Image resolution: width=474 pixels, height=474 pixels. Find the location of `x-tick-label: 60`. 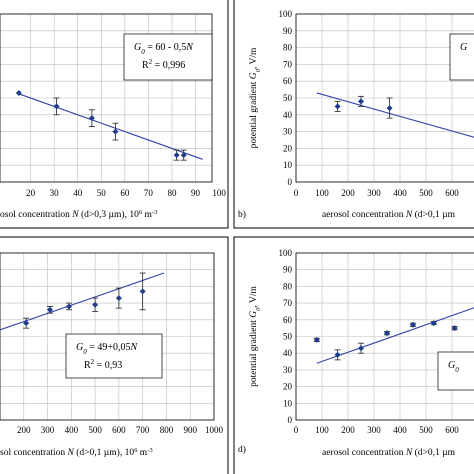

x-tick-label: 60 is located at coordinates (125, 193).